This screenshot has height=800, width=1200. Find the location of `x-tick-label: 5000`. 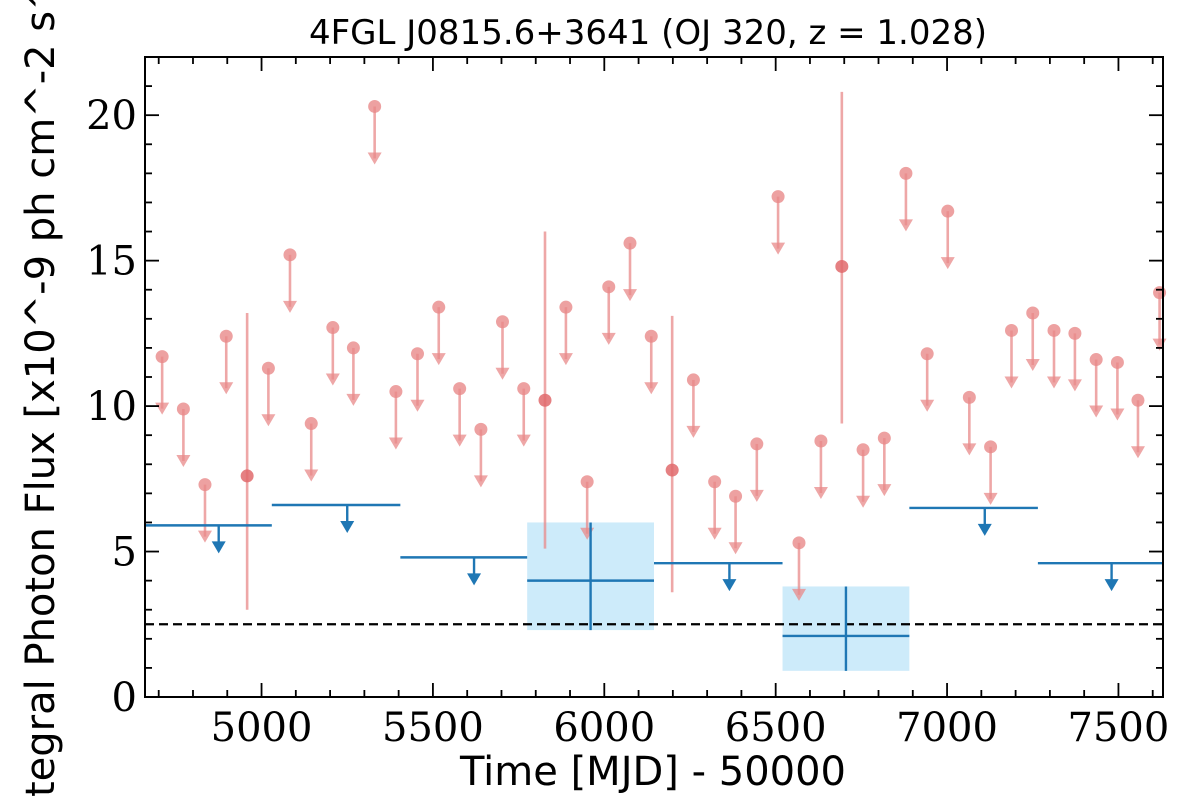

x-tick-label: 5000 is located at coordinates (262, 728).